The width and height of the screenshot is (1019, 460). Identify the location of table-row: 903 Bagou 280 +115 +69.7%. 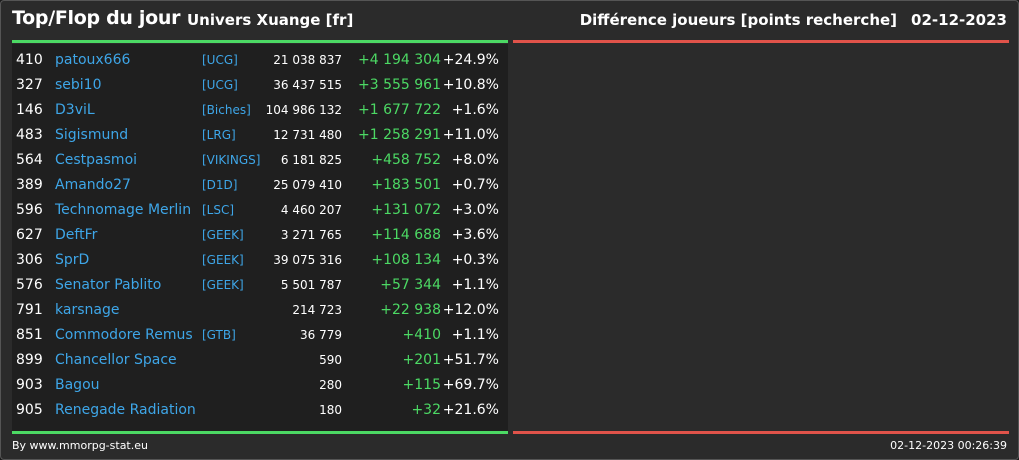
(260, 385).